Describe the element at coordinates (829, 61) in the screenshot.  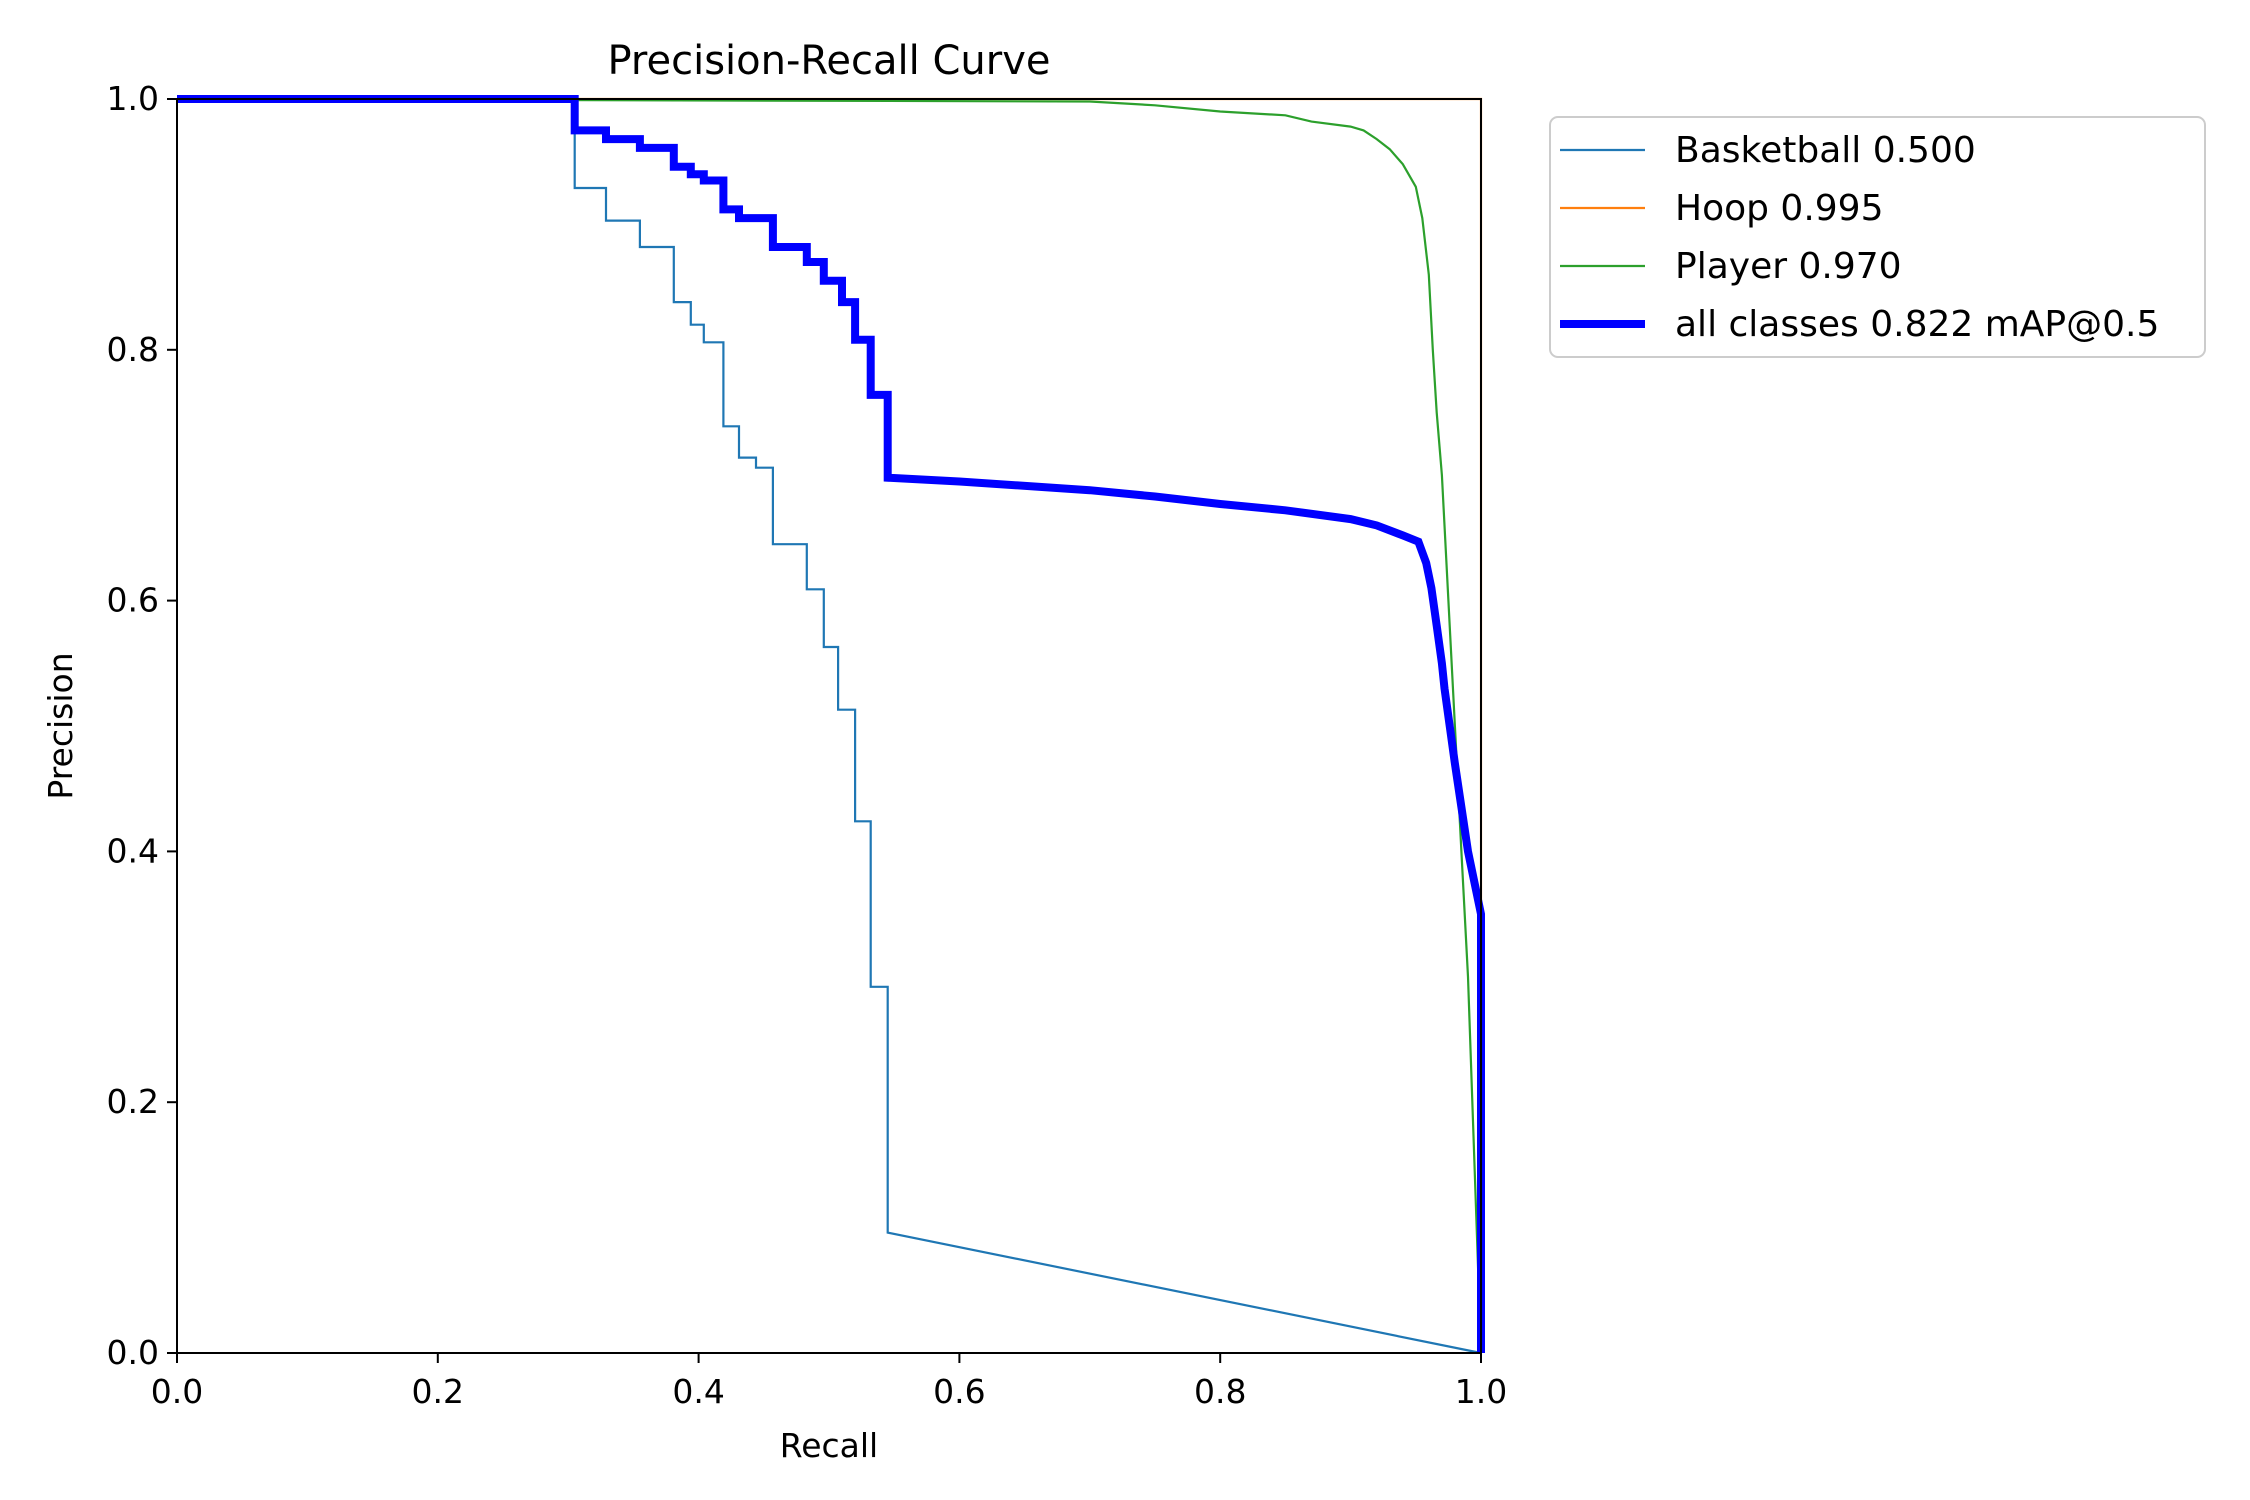
I see `chart-title: Precision-Recall Curve` at that location.